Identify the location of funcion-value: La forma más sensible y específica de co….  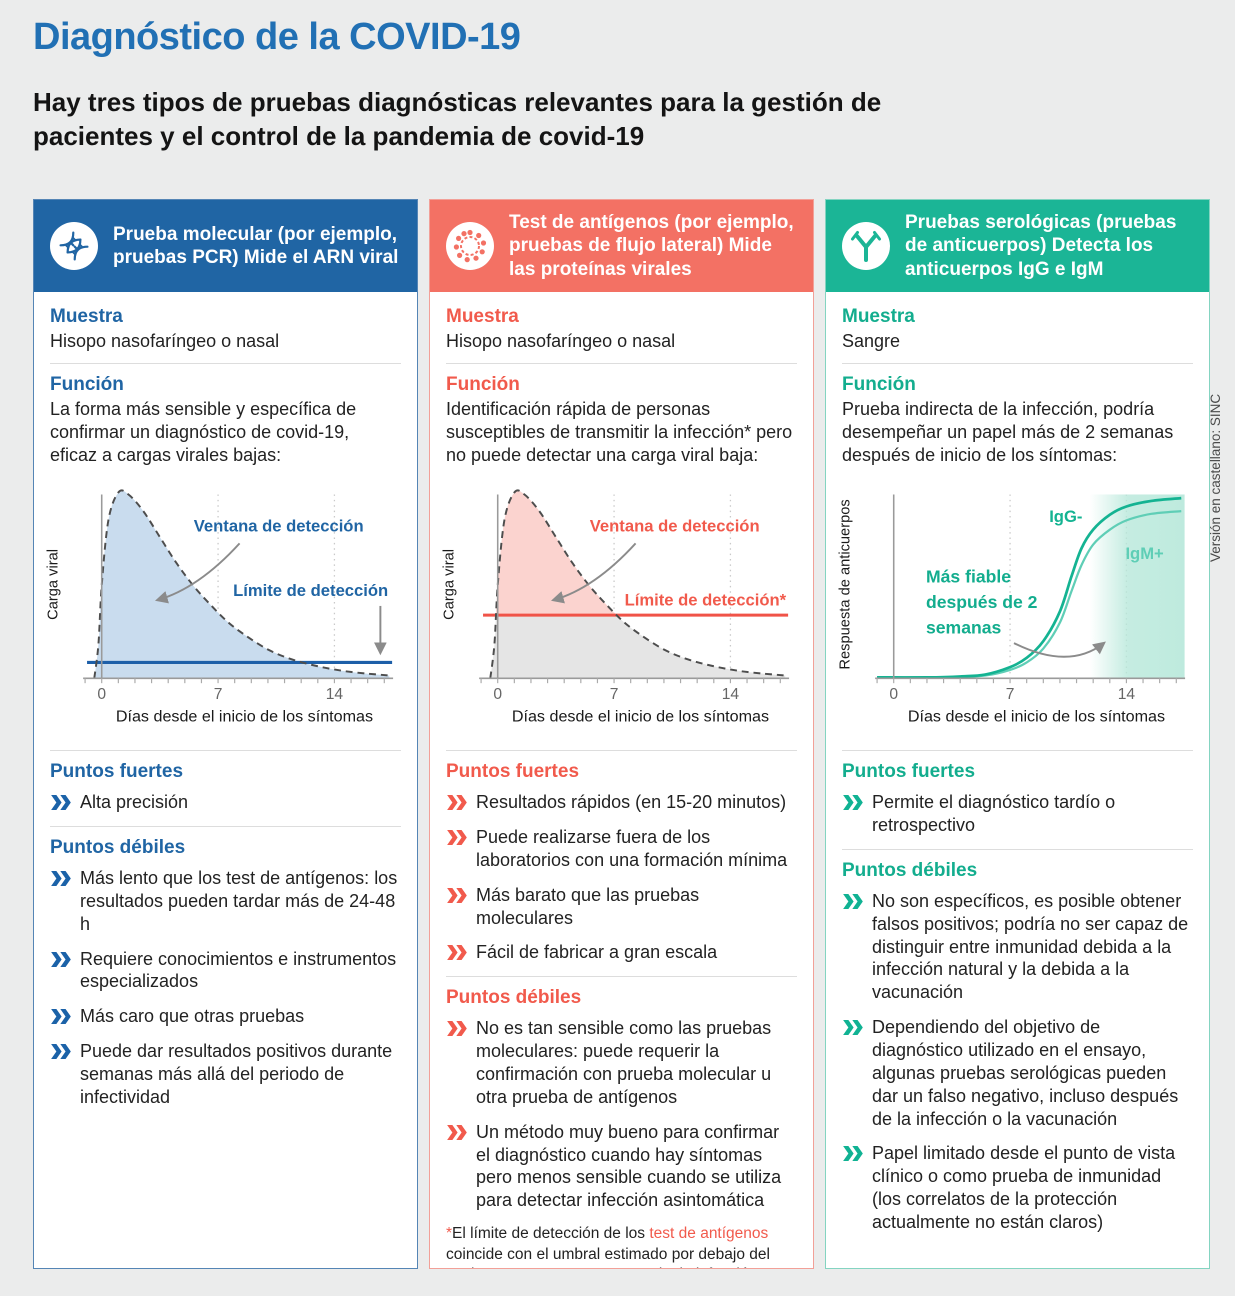
(203, 432).